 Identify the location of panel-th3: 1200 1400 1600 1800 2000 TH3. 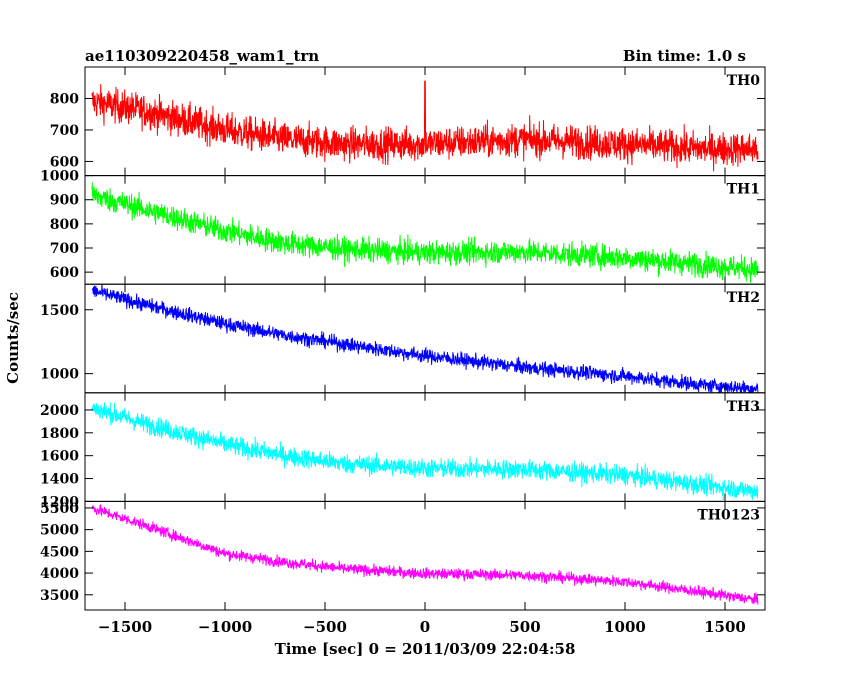
(403, 451).